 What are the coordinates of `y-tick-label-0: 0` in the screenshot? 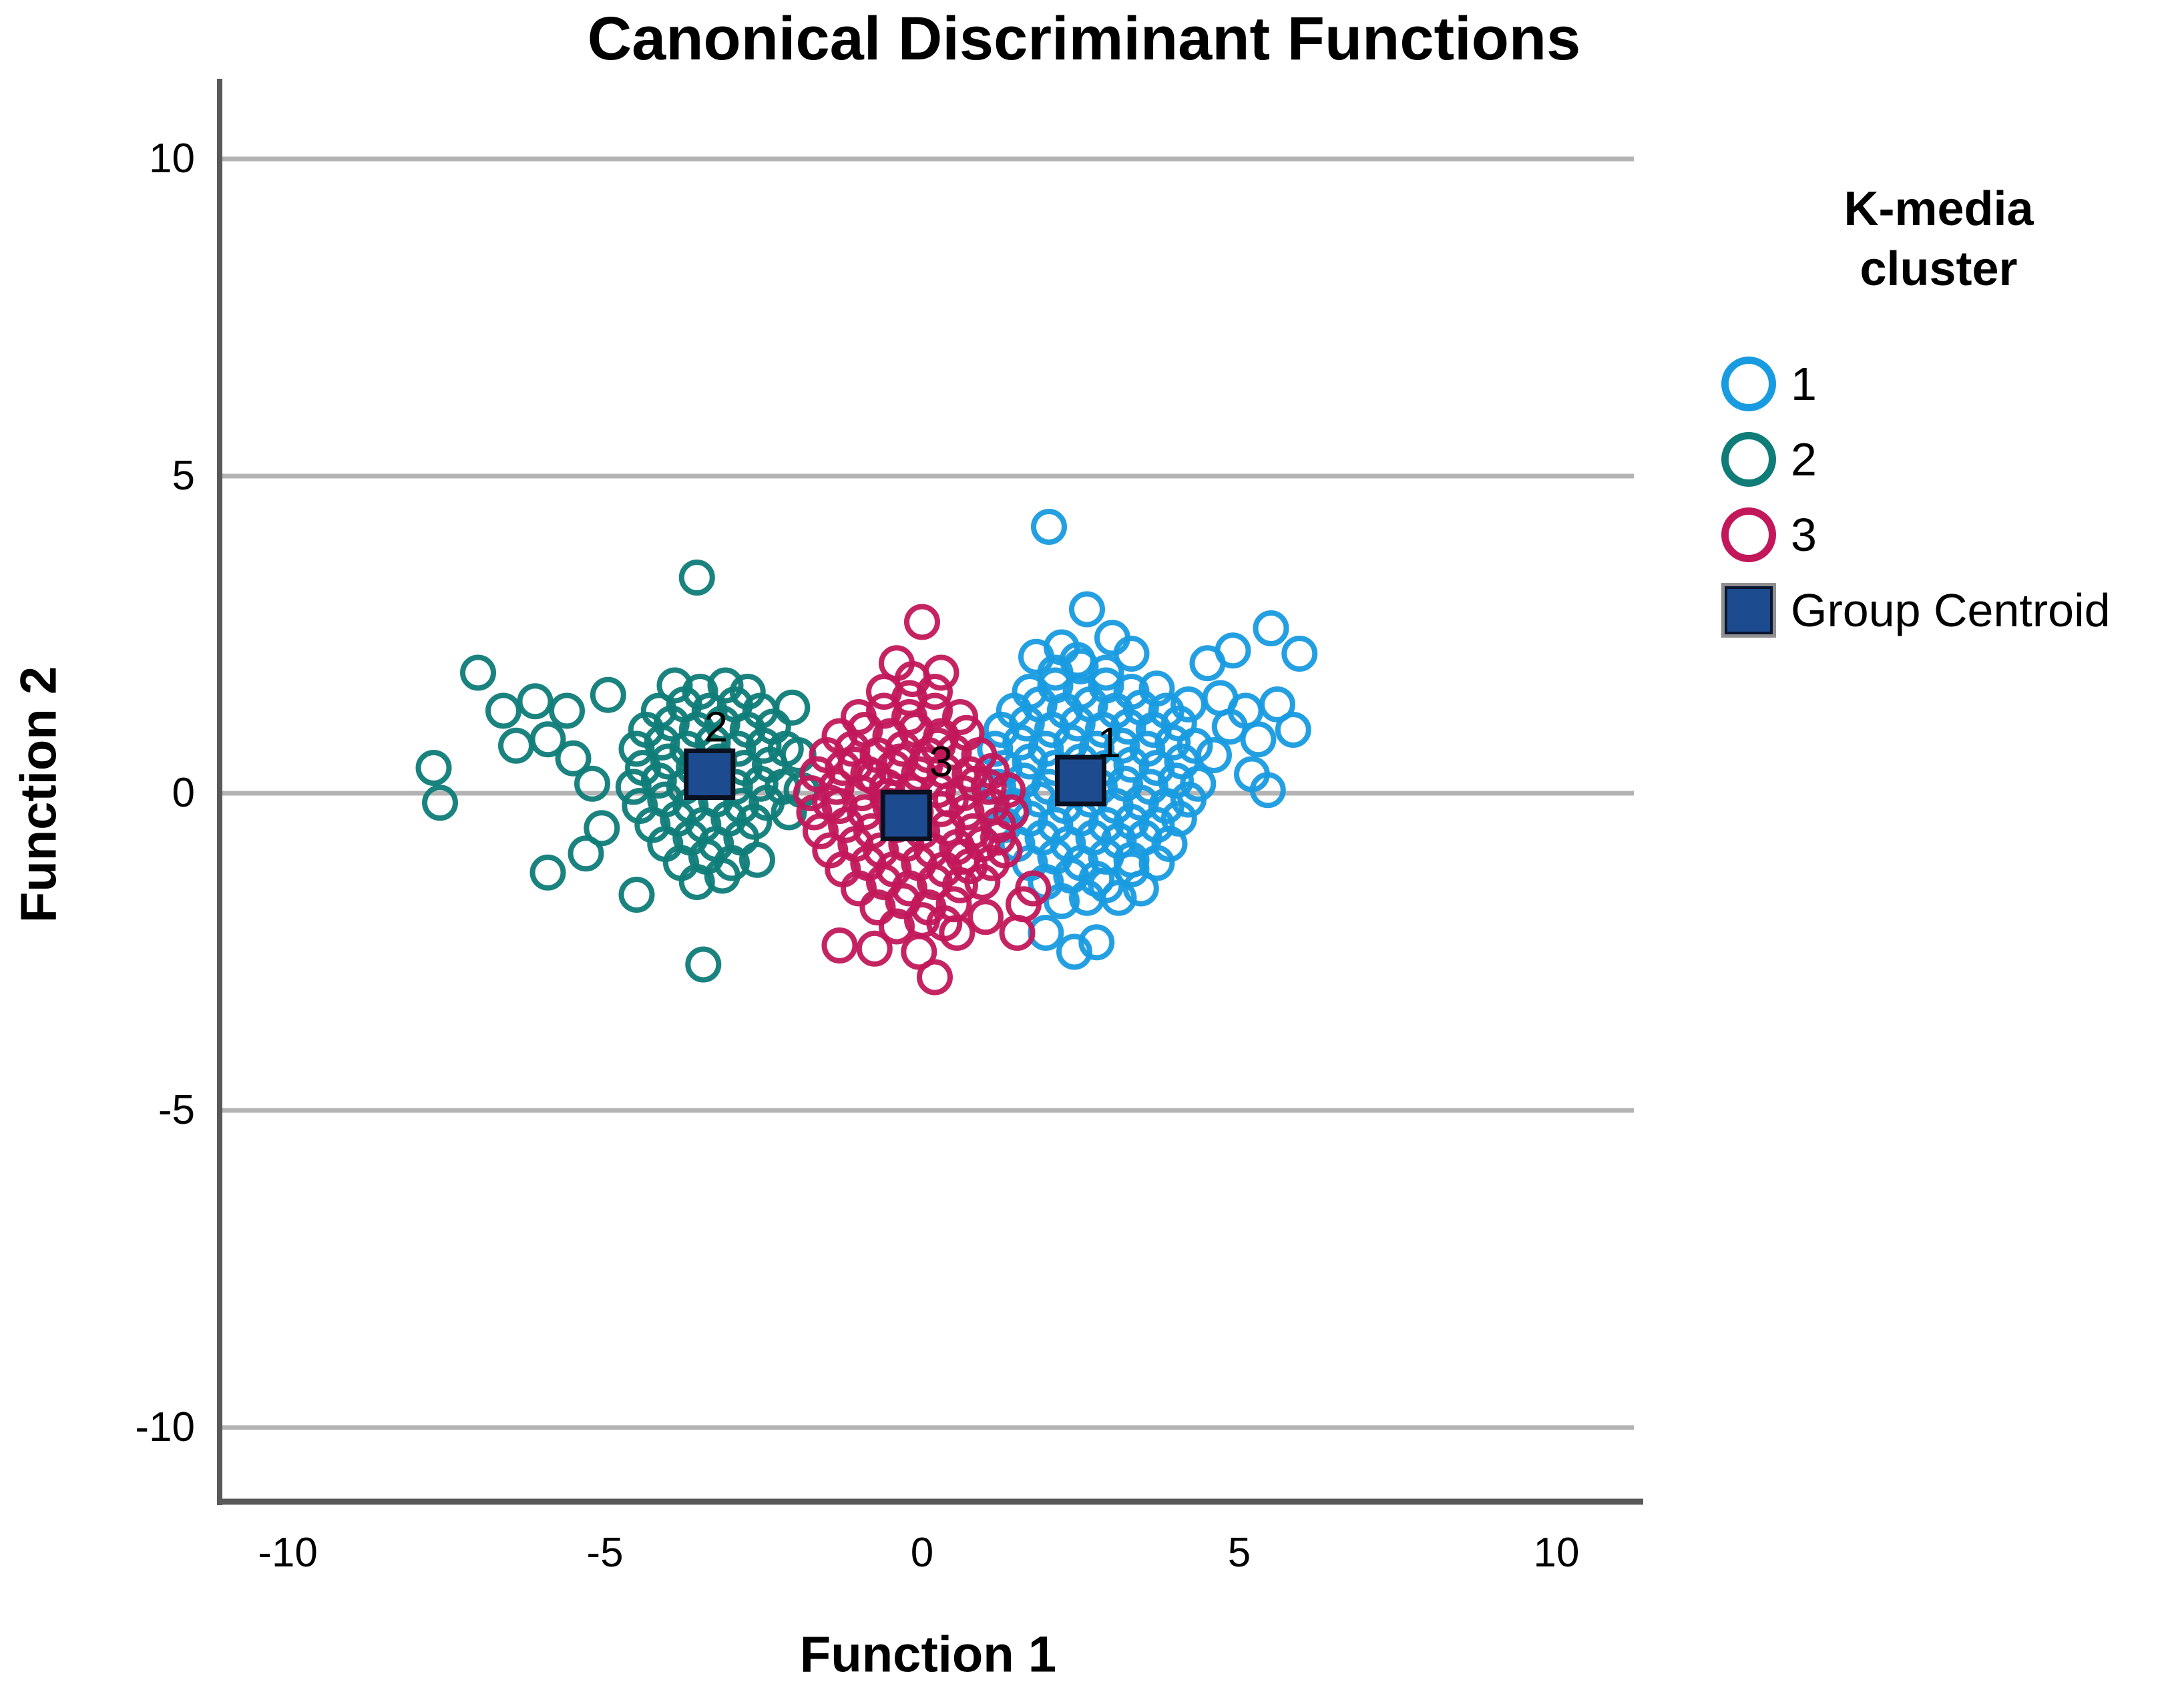 It's located at (184, 793).